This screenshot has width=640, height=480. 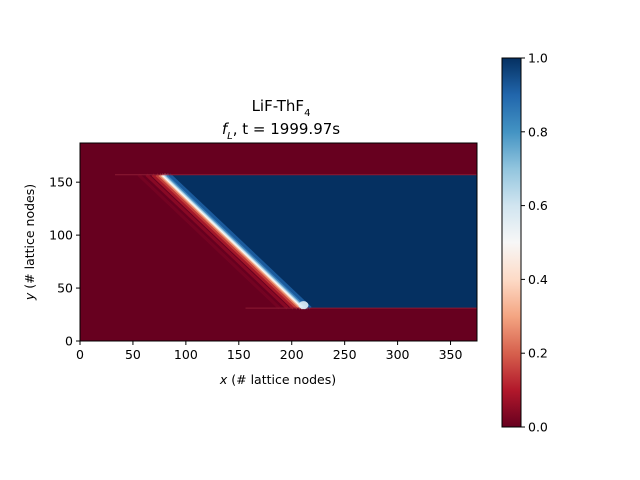 What do you see at coordinates (538, 131) in the screenshot?
I see `colorbar-tick-label: 0.8` at bounding box center [538, 131].